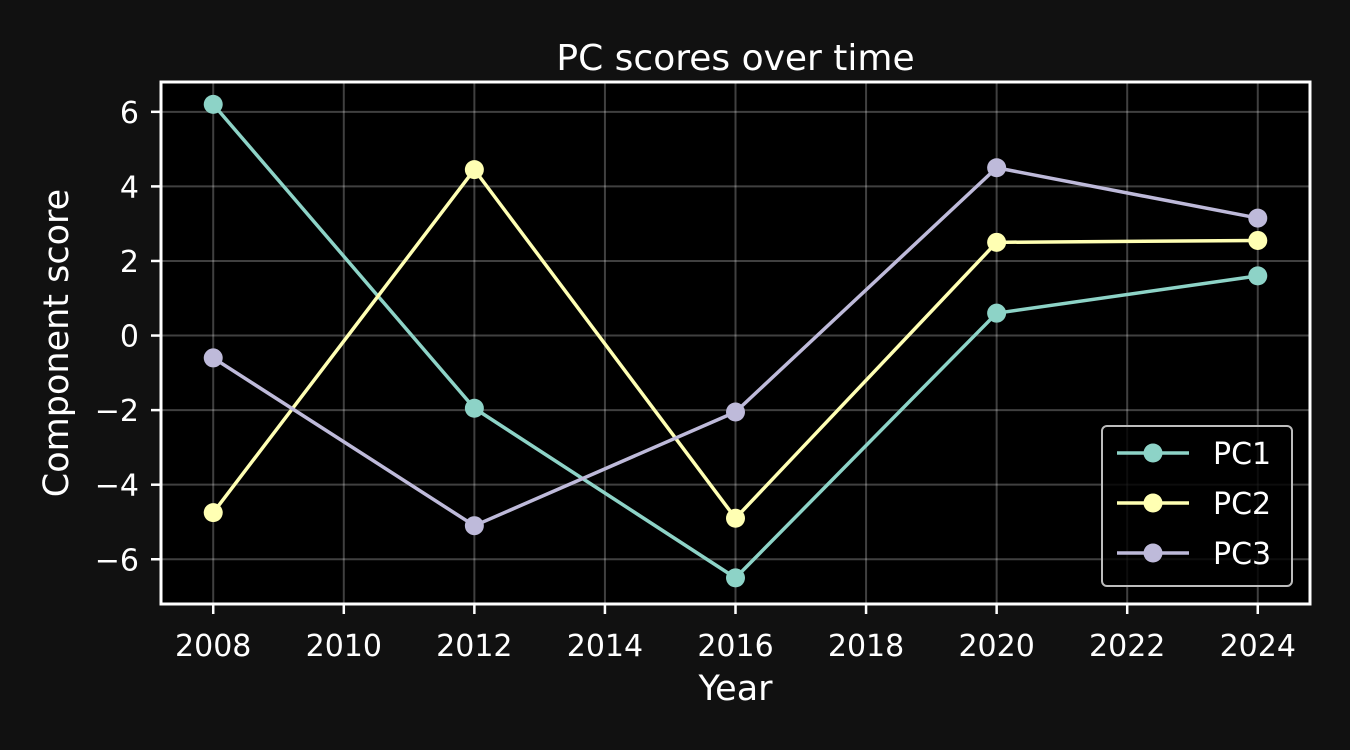  Describe the element at coordinates (1153, 503) in the screenshot. I see `legend-marker-pc2` at that location.